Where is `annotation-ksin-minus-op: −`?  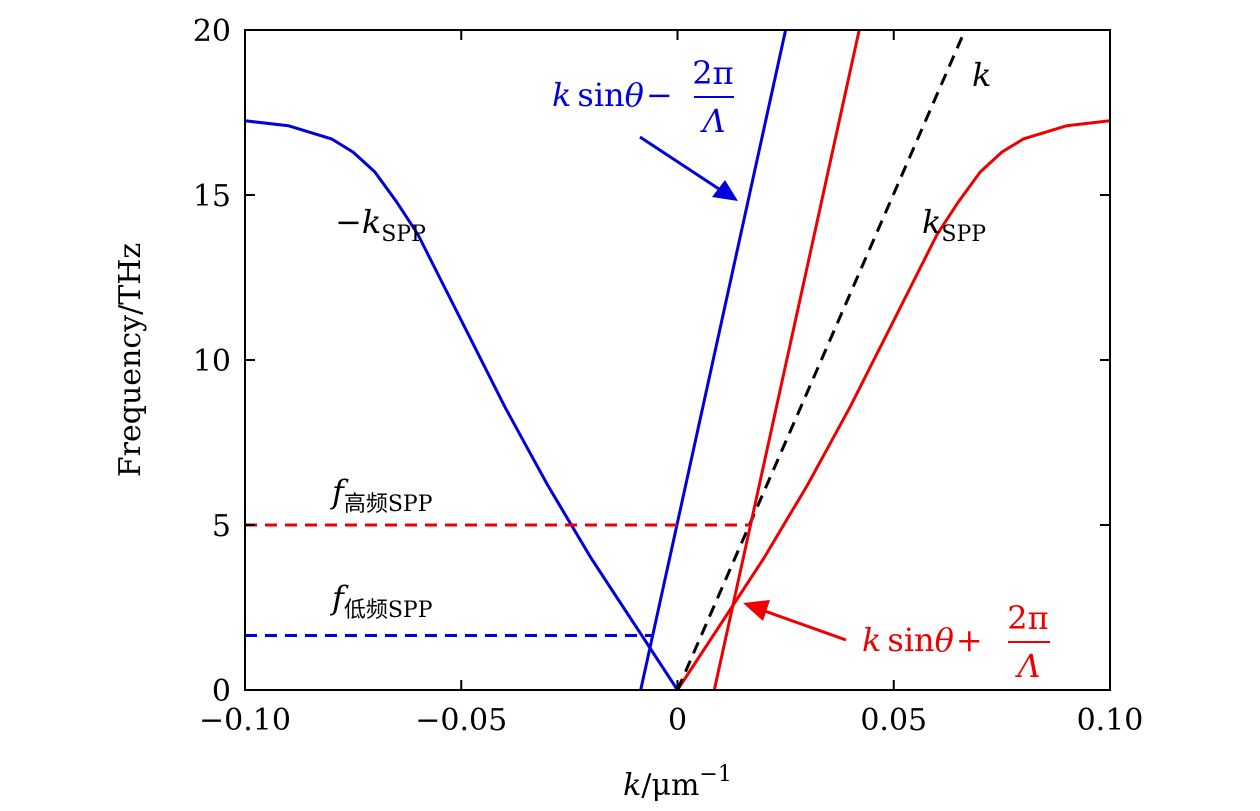
annotation-ksin-minus-op: − is located at coordinates (659, 95).